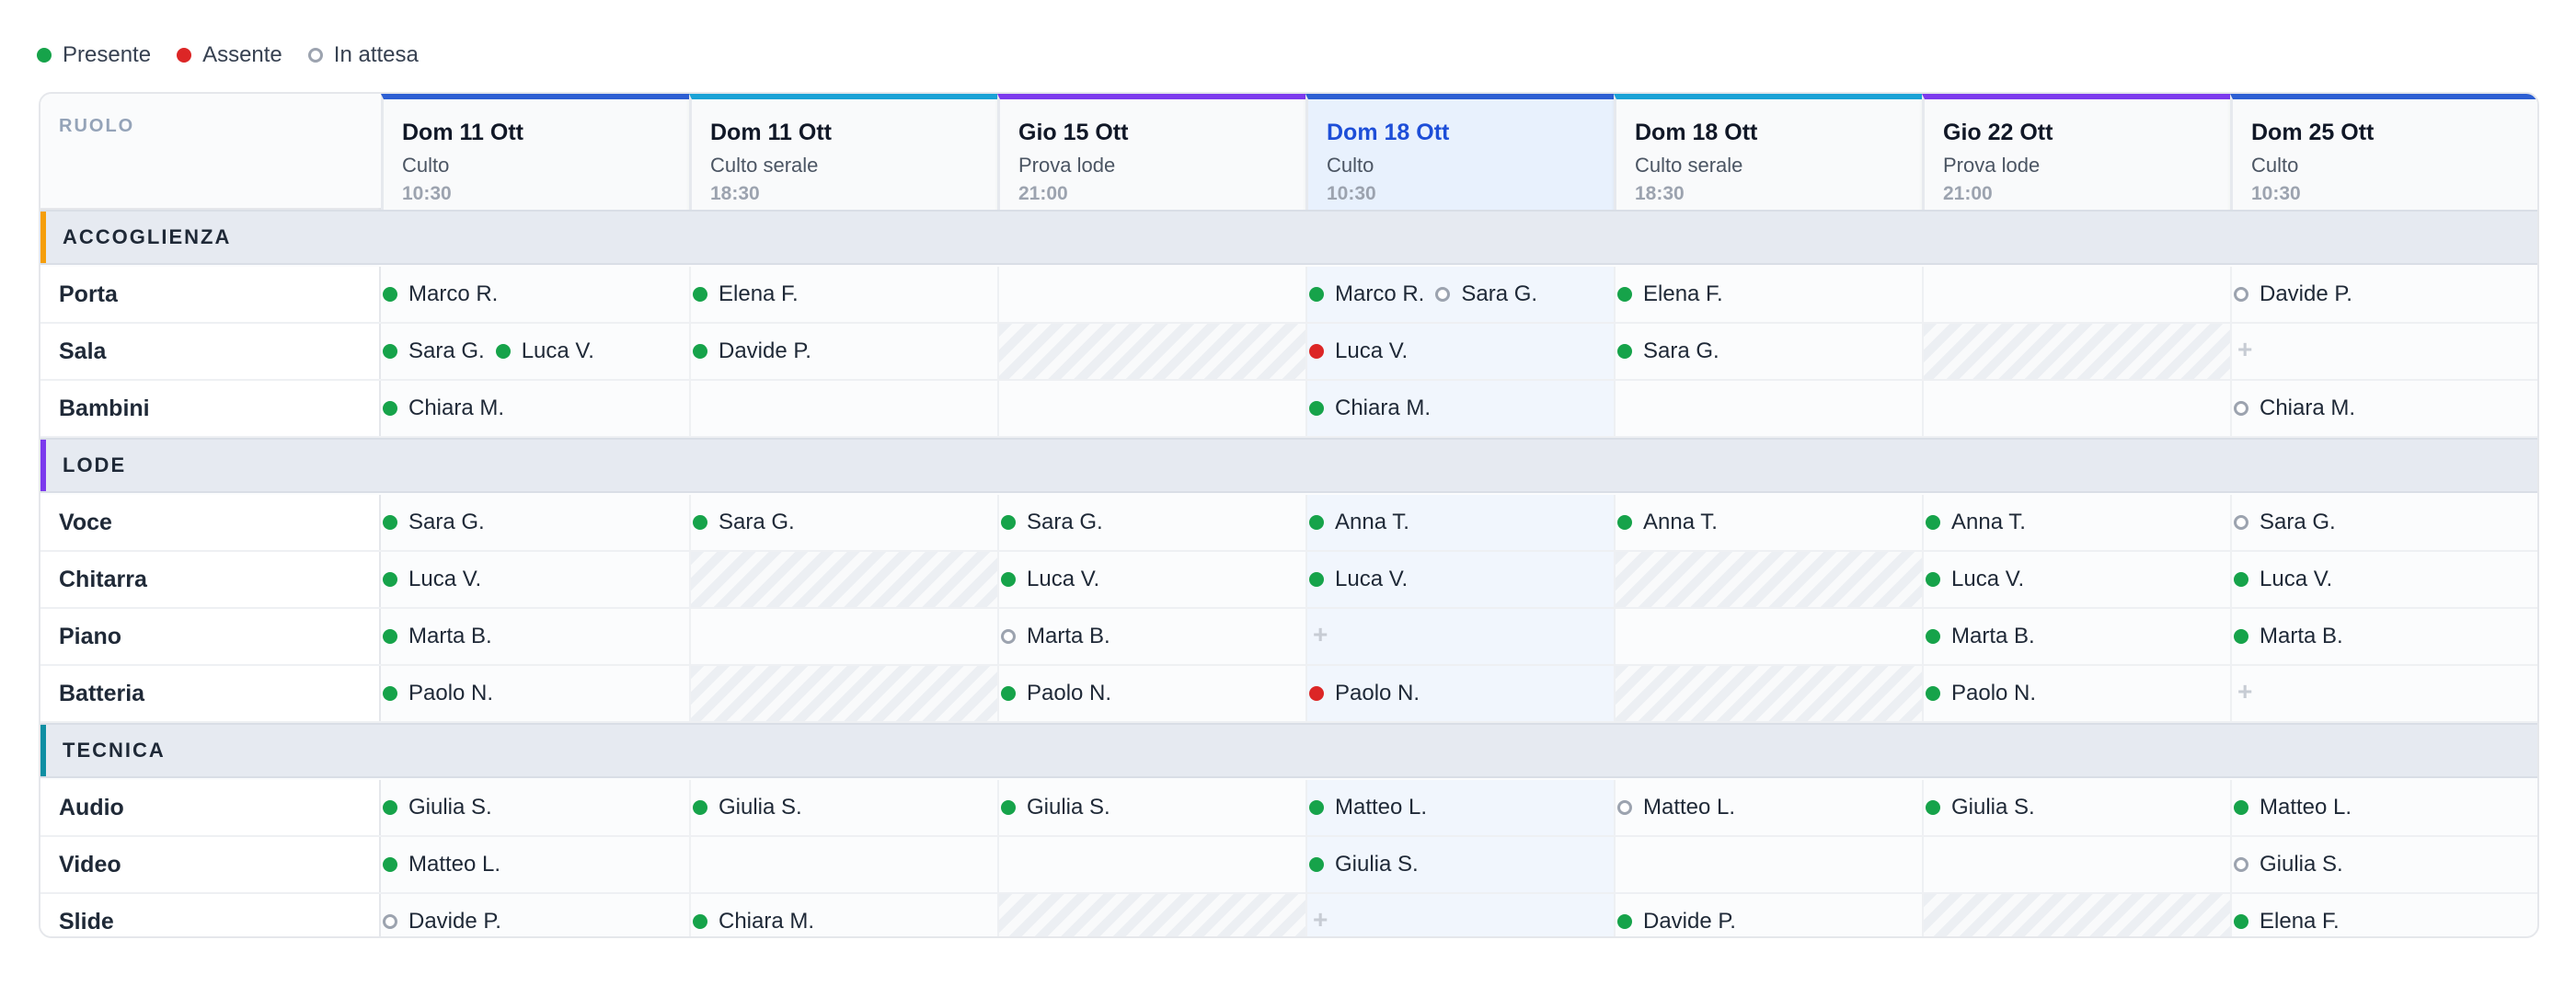 This screenshot has height=986, width=2576. I want to click on service-header-6: Gio 22 Ott Prova lode 21:00, so click(2076, 152).